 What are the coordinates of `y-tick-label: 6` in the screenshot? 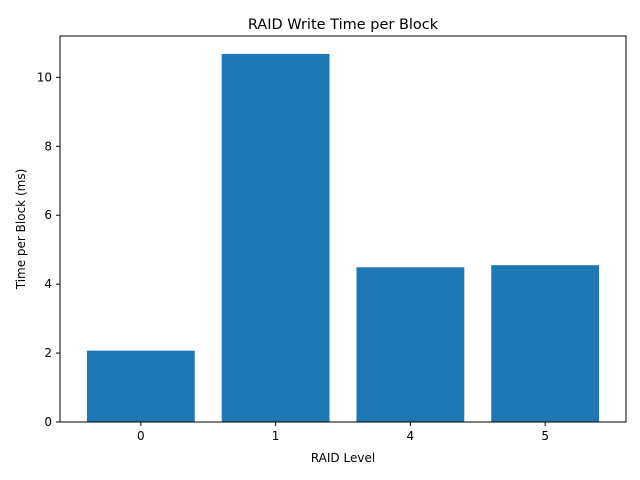 It's located at (48, 215).